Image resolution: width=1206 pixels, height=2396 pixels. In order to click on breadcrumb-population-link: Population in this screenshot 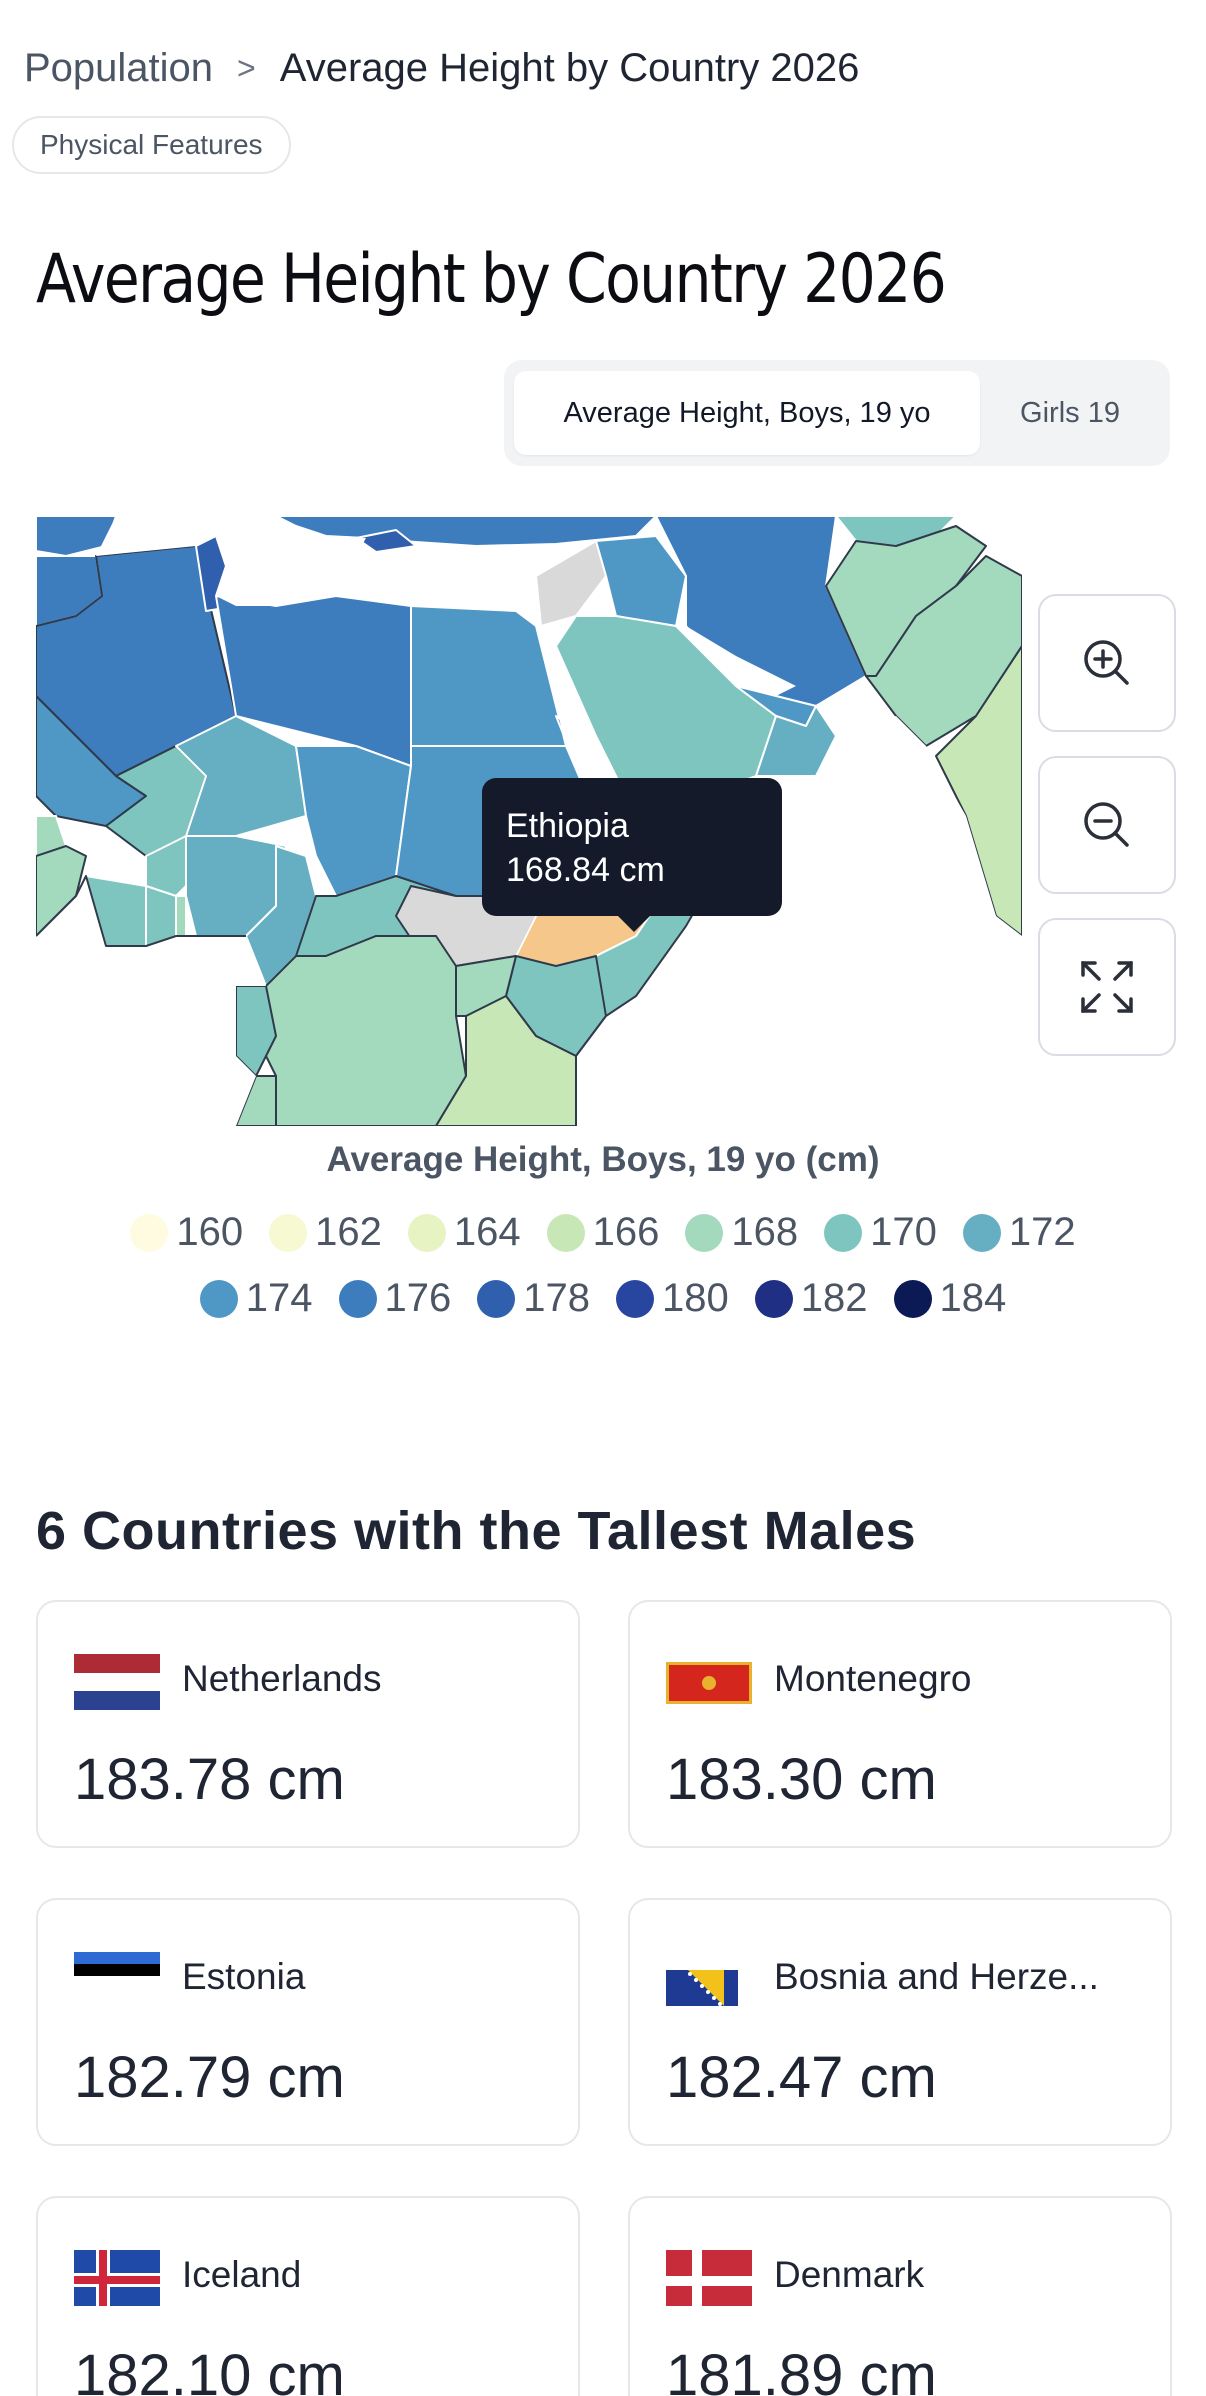, I will do `click(119, 68)`.